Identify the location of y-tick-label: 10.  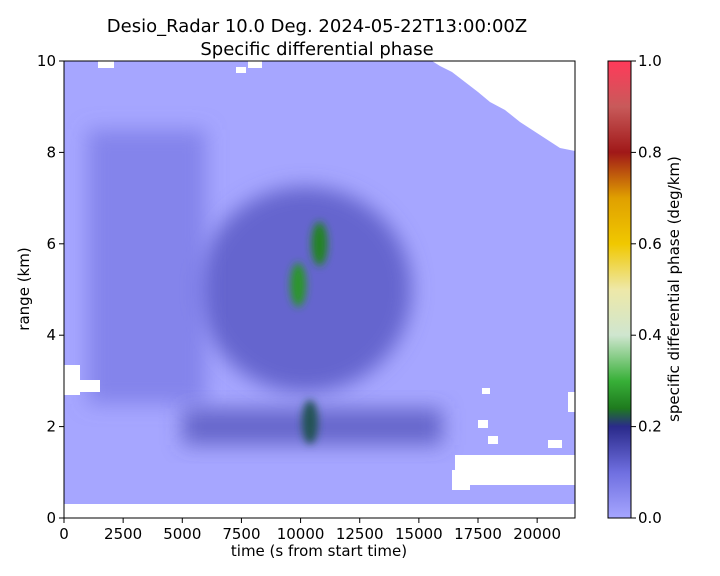
(46, 61).